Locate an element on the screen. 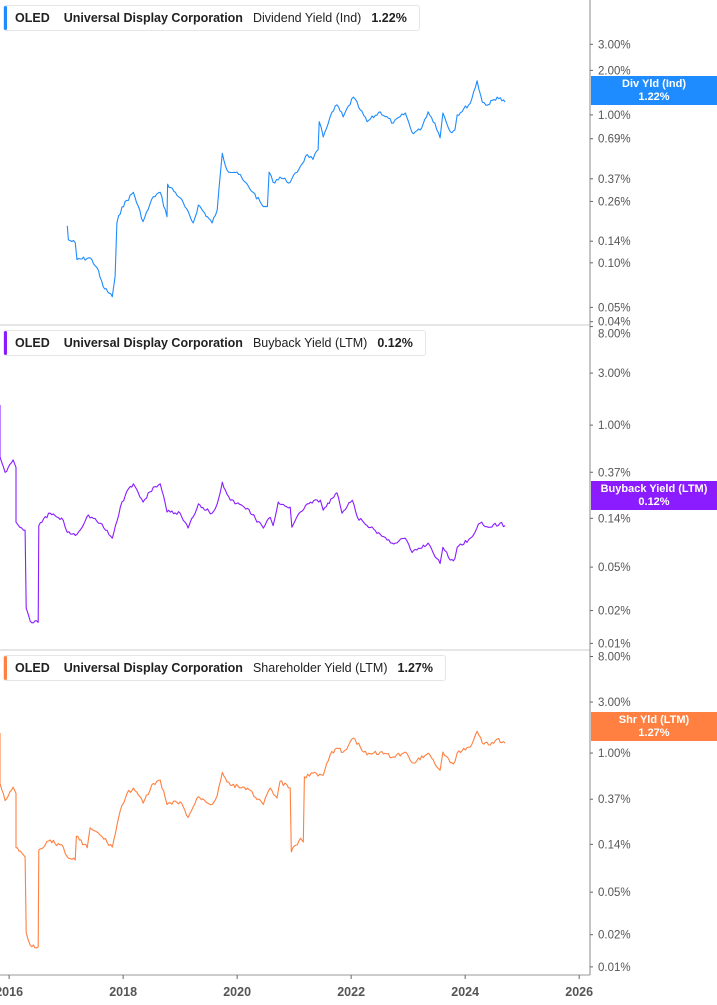 The image size is (717, 1005). y-tick-label: 0.10% is located at coordinates (614, 264).